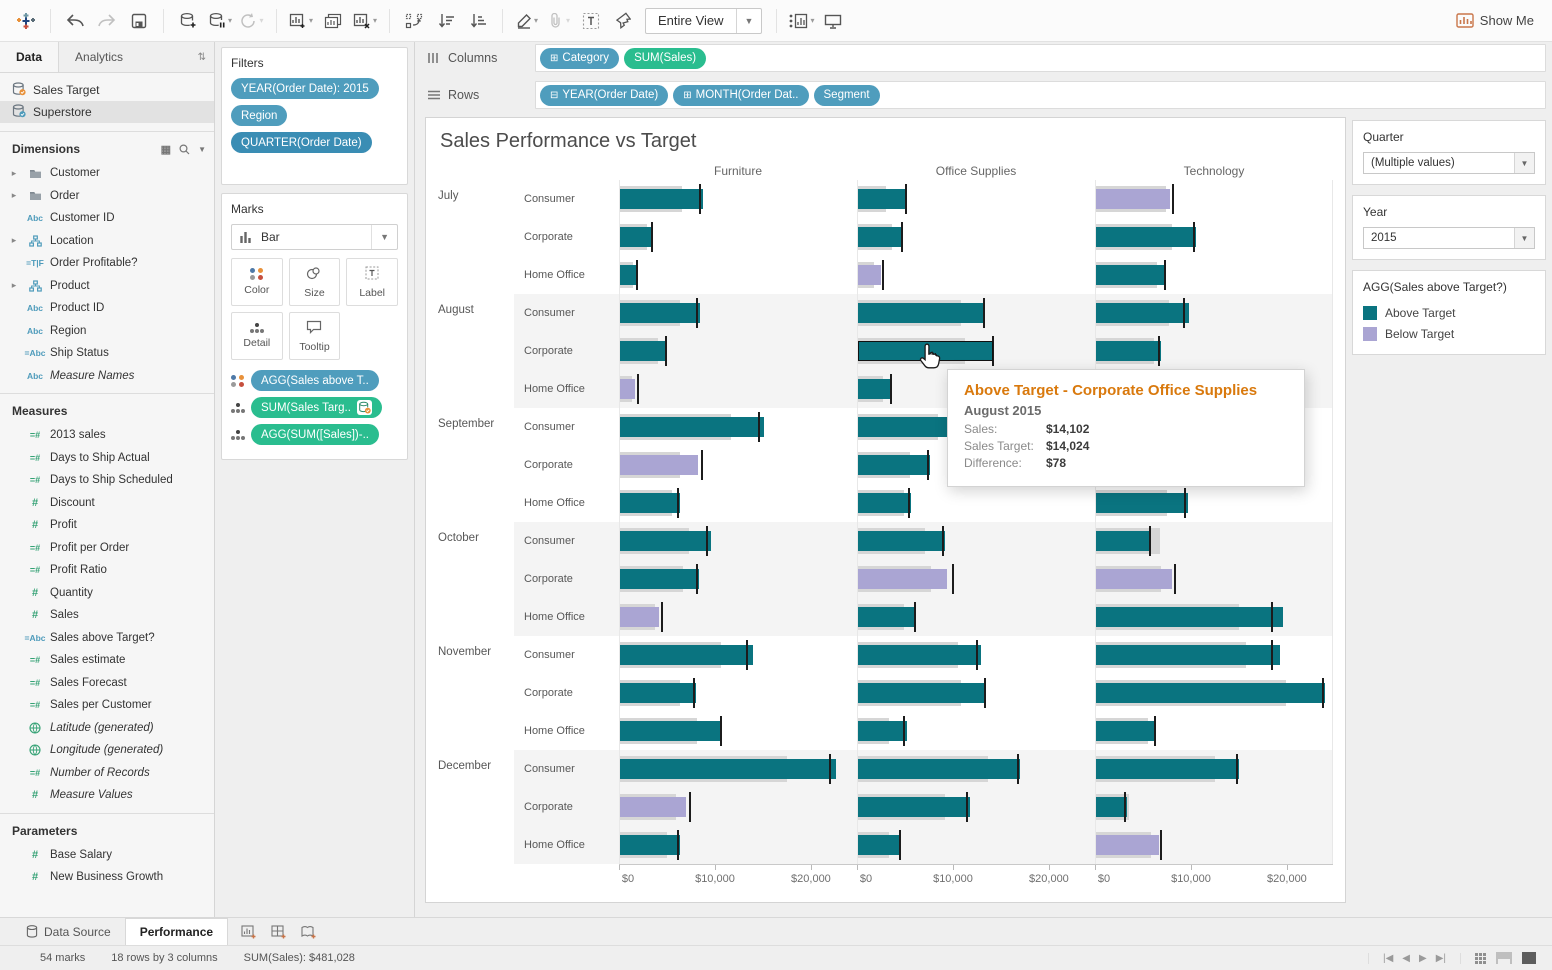 The width and height of the screenshot is (1552, 970). I want to click on dimension-field: Abc Measure Names, so click(107, 376).